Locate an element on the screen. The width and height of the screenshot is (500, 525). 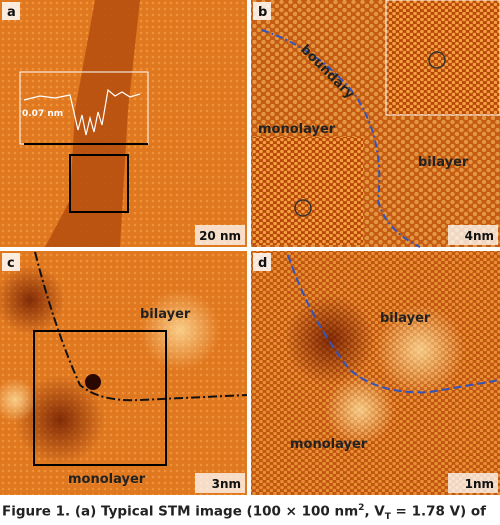
caption-text: = 1.78 V) of is located at coordinates (438, 511).